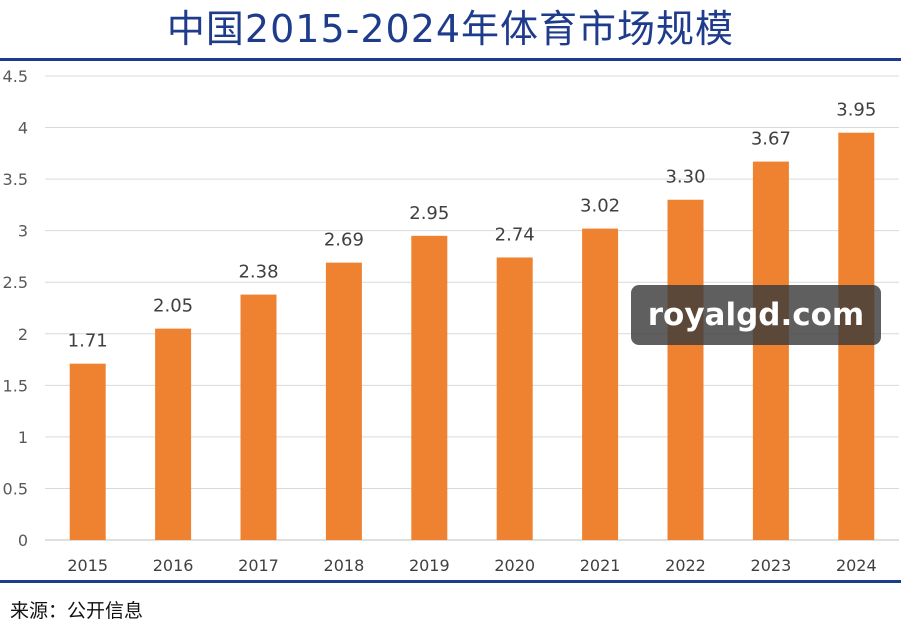  I want to click on y-tick-label: 2, so click(23, 334).